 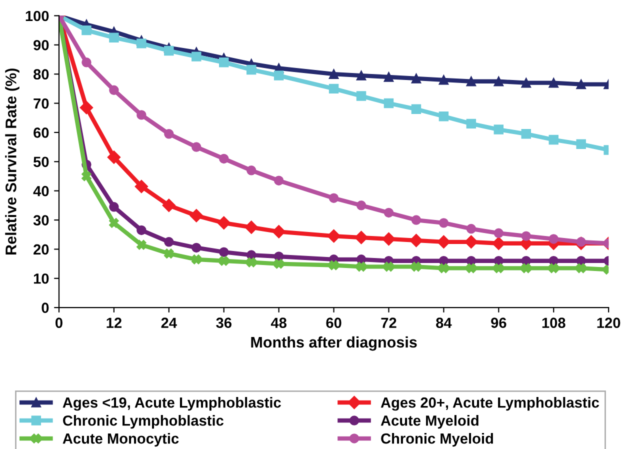 What do you see at coordinates (41, 278) in the screenshot?
I see `y-tick-label: 10` at bounding box center [41, 278].